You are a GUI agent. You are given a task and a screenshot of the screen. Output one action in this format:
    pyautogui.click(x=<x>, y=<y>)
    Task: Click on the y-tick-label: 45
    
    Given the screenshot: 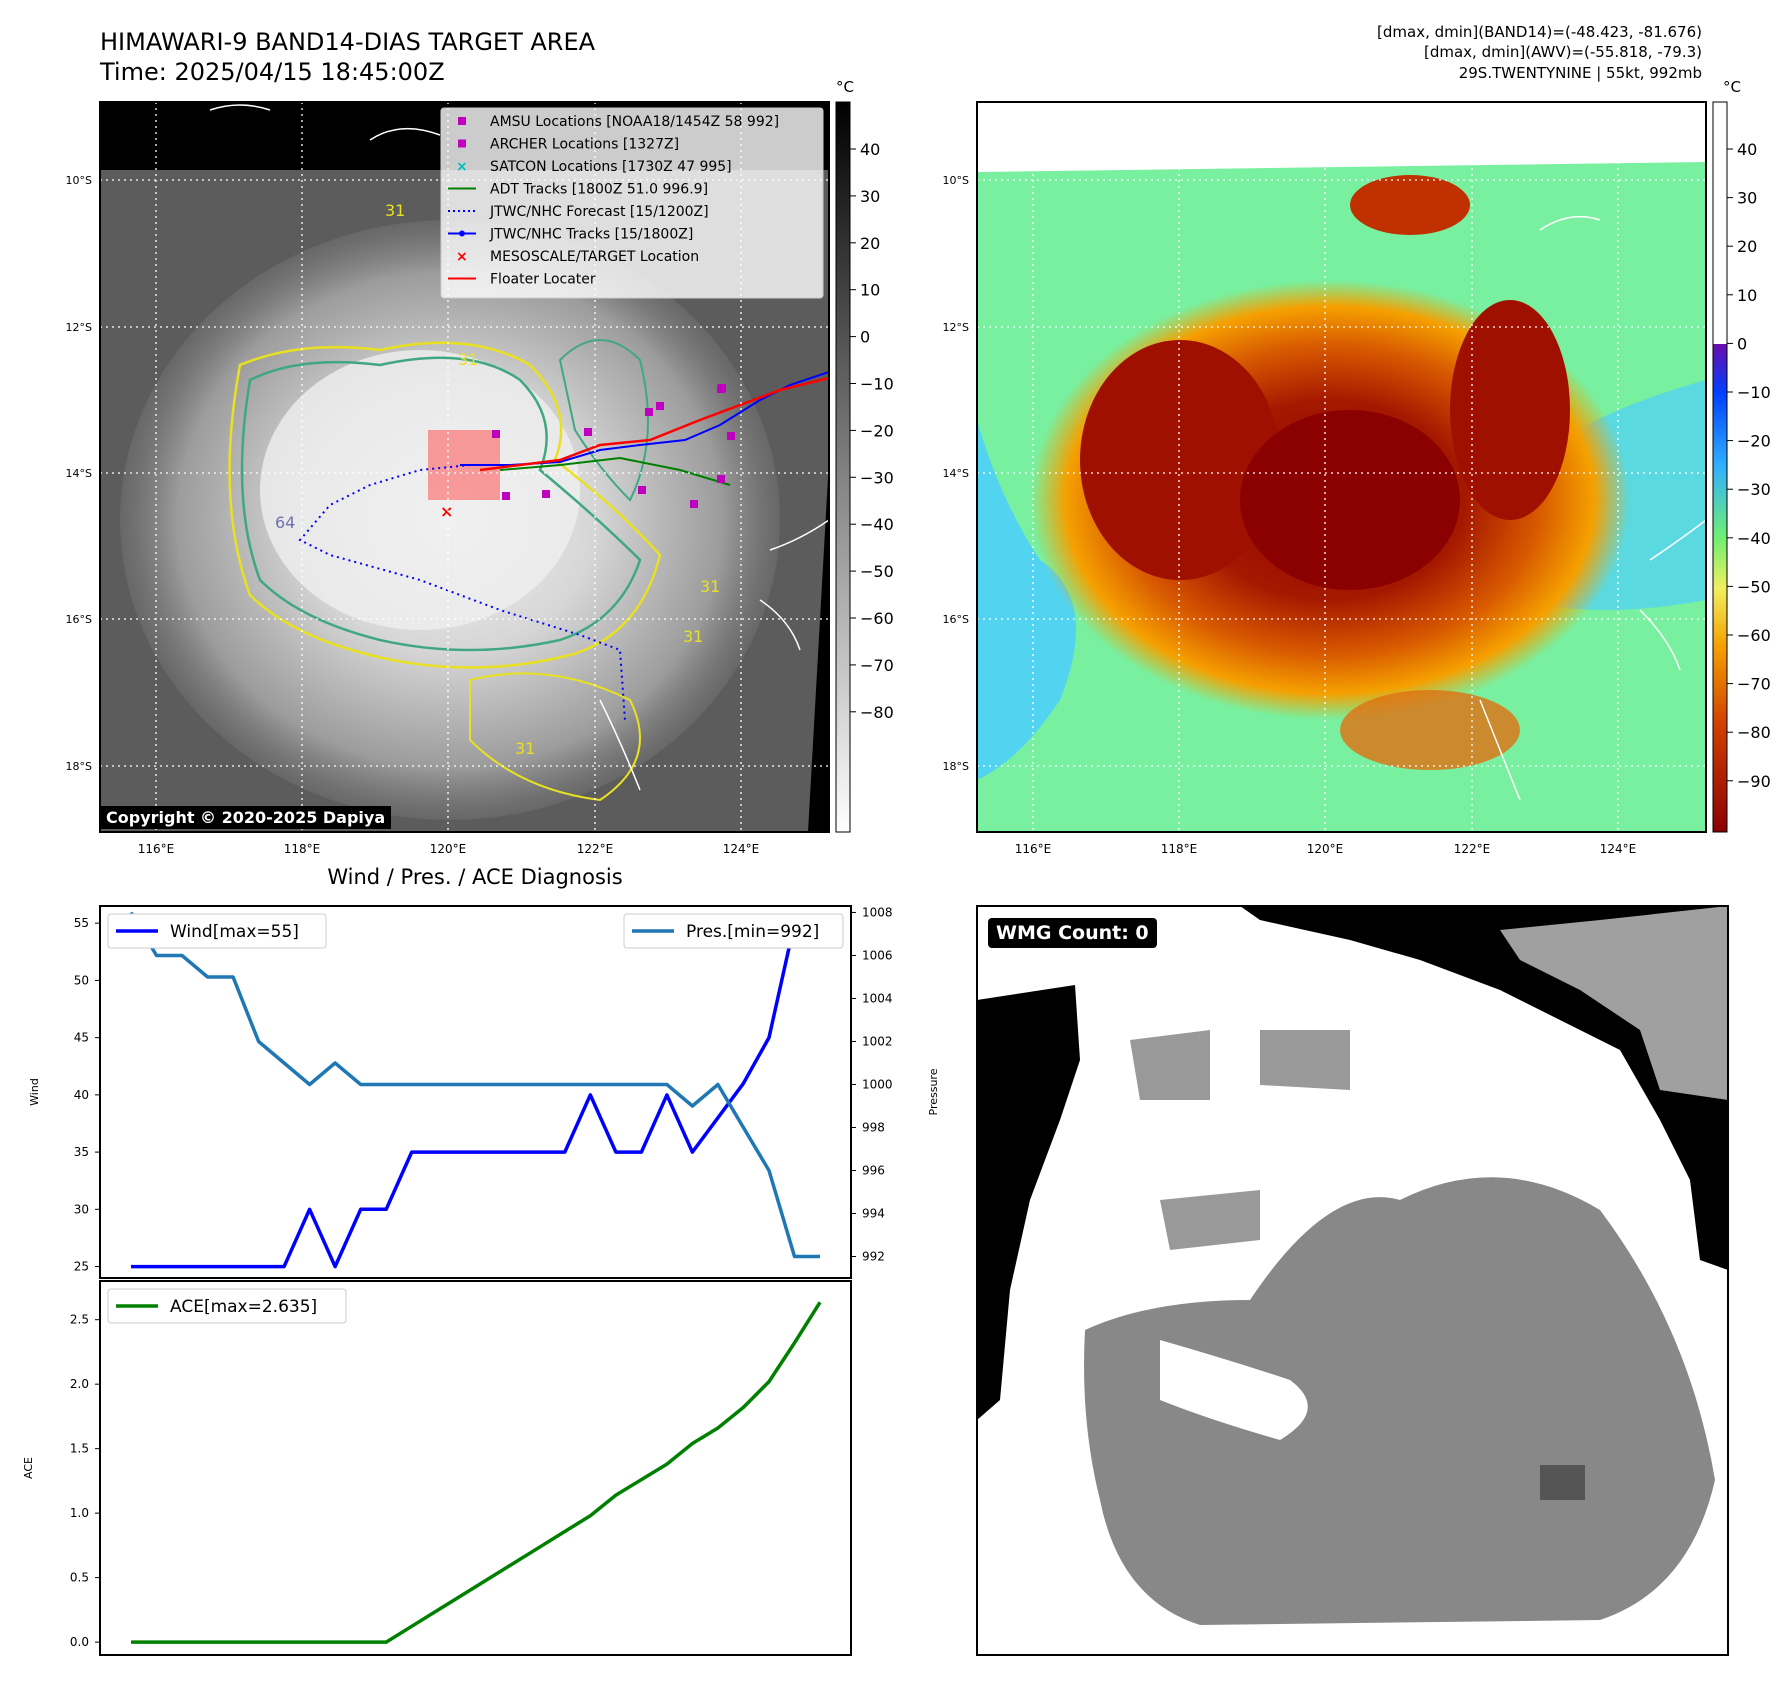 What is the action you would take?
    pyautogui.click(x=81, y=1038)
    